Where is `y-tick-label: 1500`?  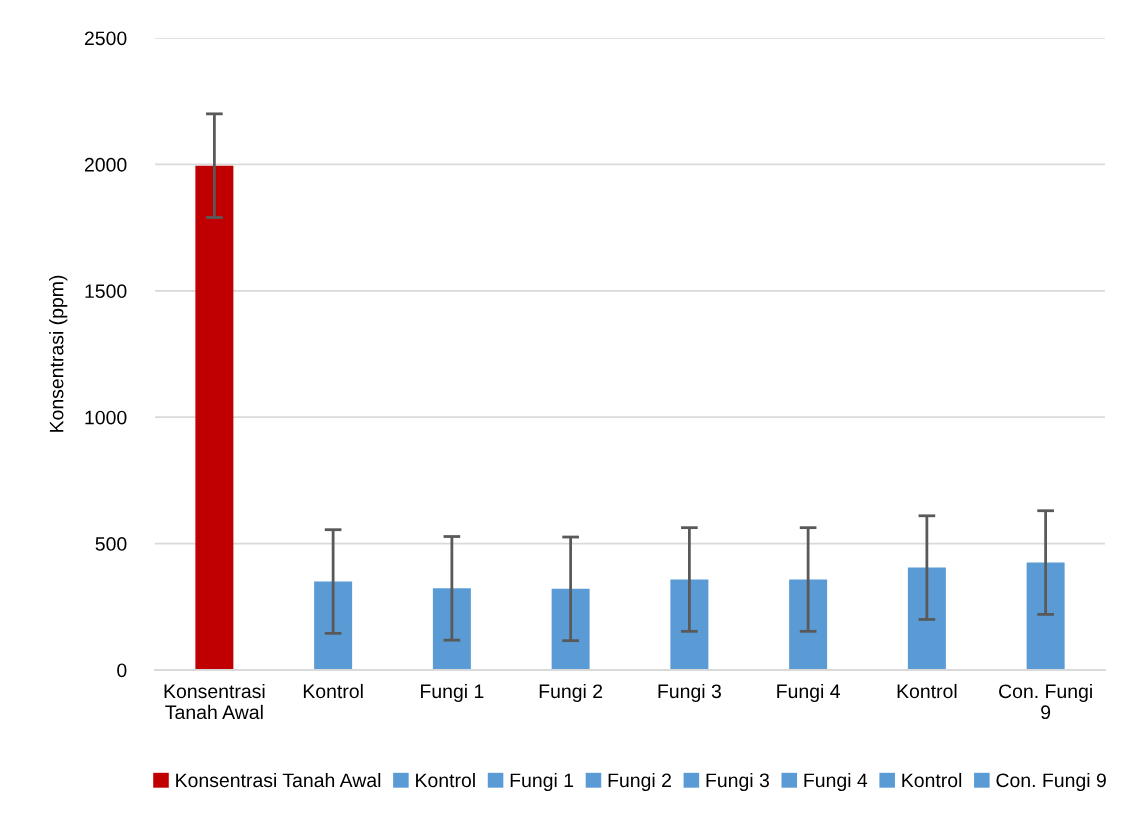
y-tick-label: 1500 is located at coordinates (106, 291).